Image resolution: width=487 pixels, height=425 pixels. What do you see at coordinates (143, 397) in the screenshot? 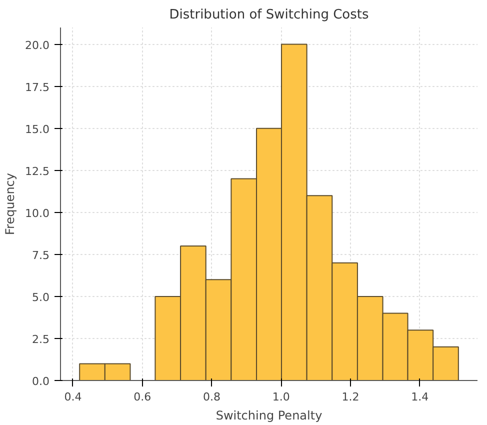
I see `x-tick-label: 0.6` at bounding box center [143, 397].